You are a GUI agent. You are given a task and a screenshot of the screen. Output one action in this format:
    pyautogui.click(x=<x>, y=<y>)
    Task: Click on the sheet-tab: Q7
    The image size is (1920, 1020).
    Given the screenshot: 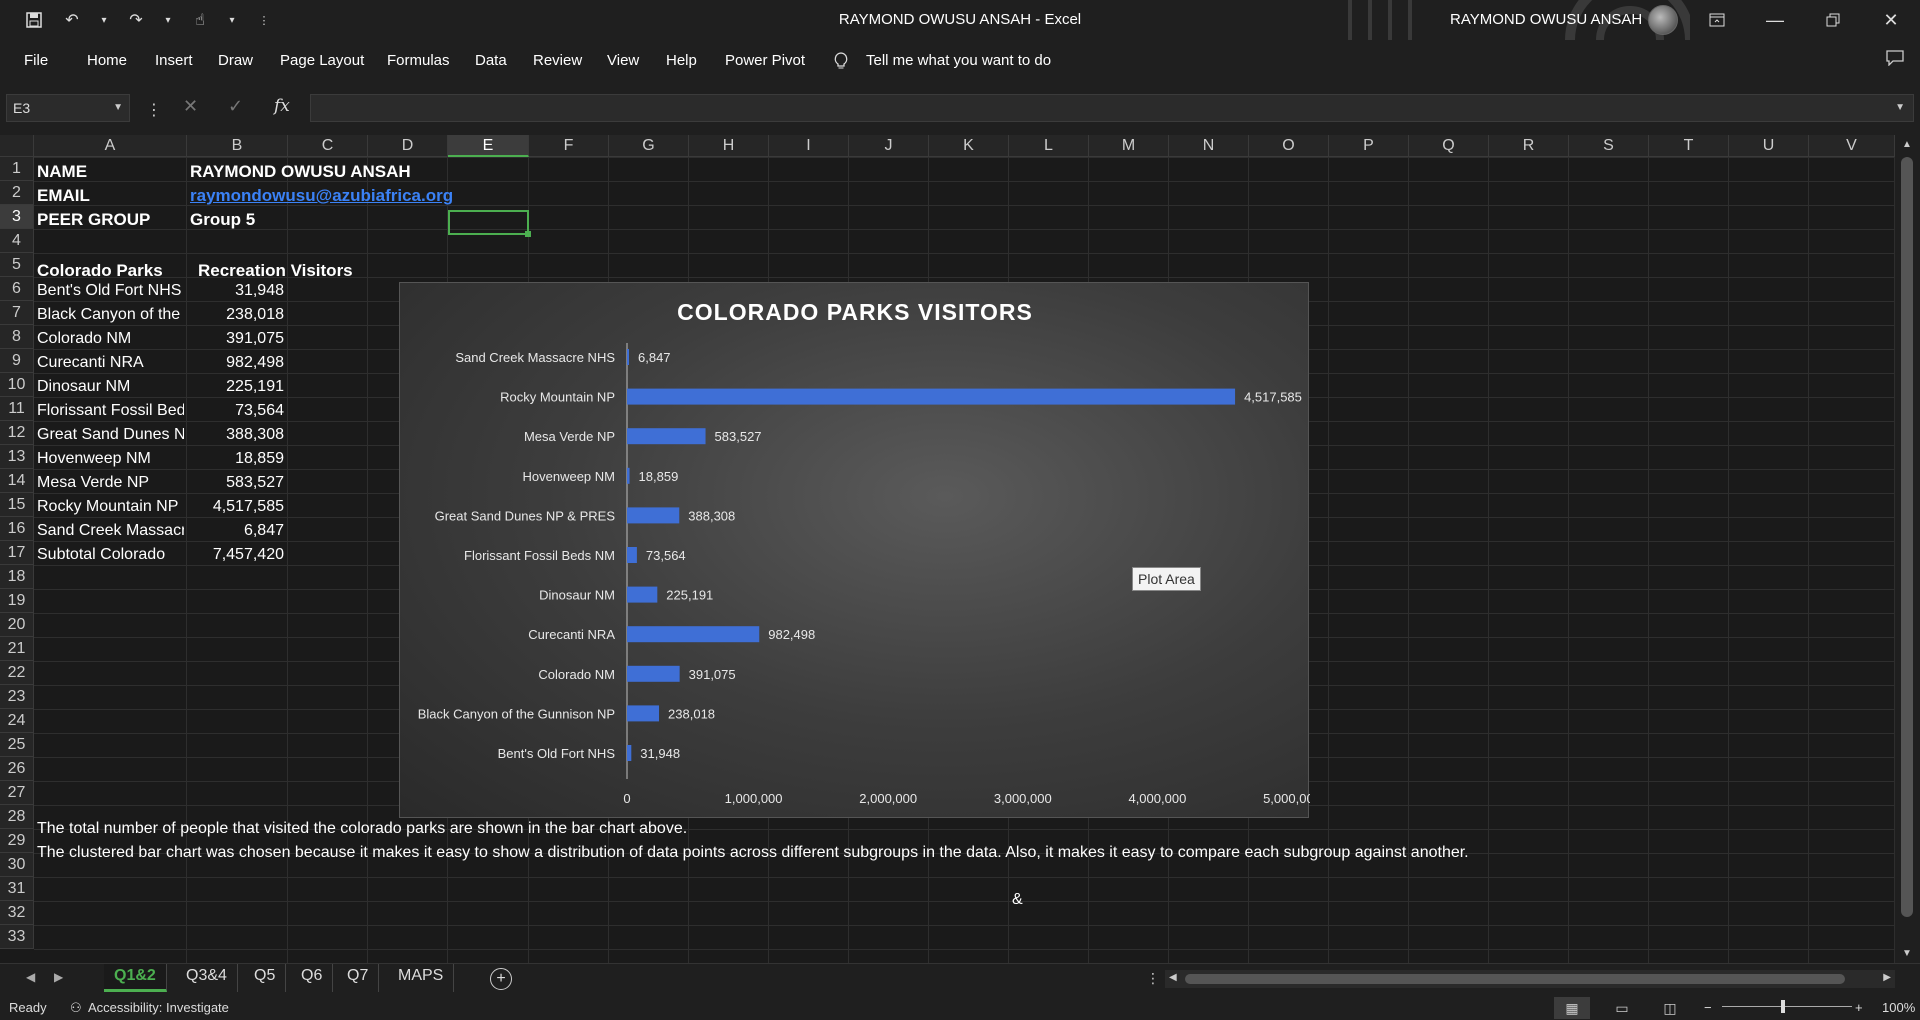 What is the action you would take?
    pyautogui.click(x=358, y=978)
    